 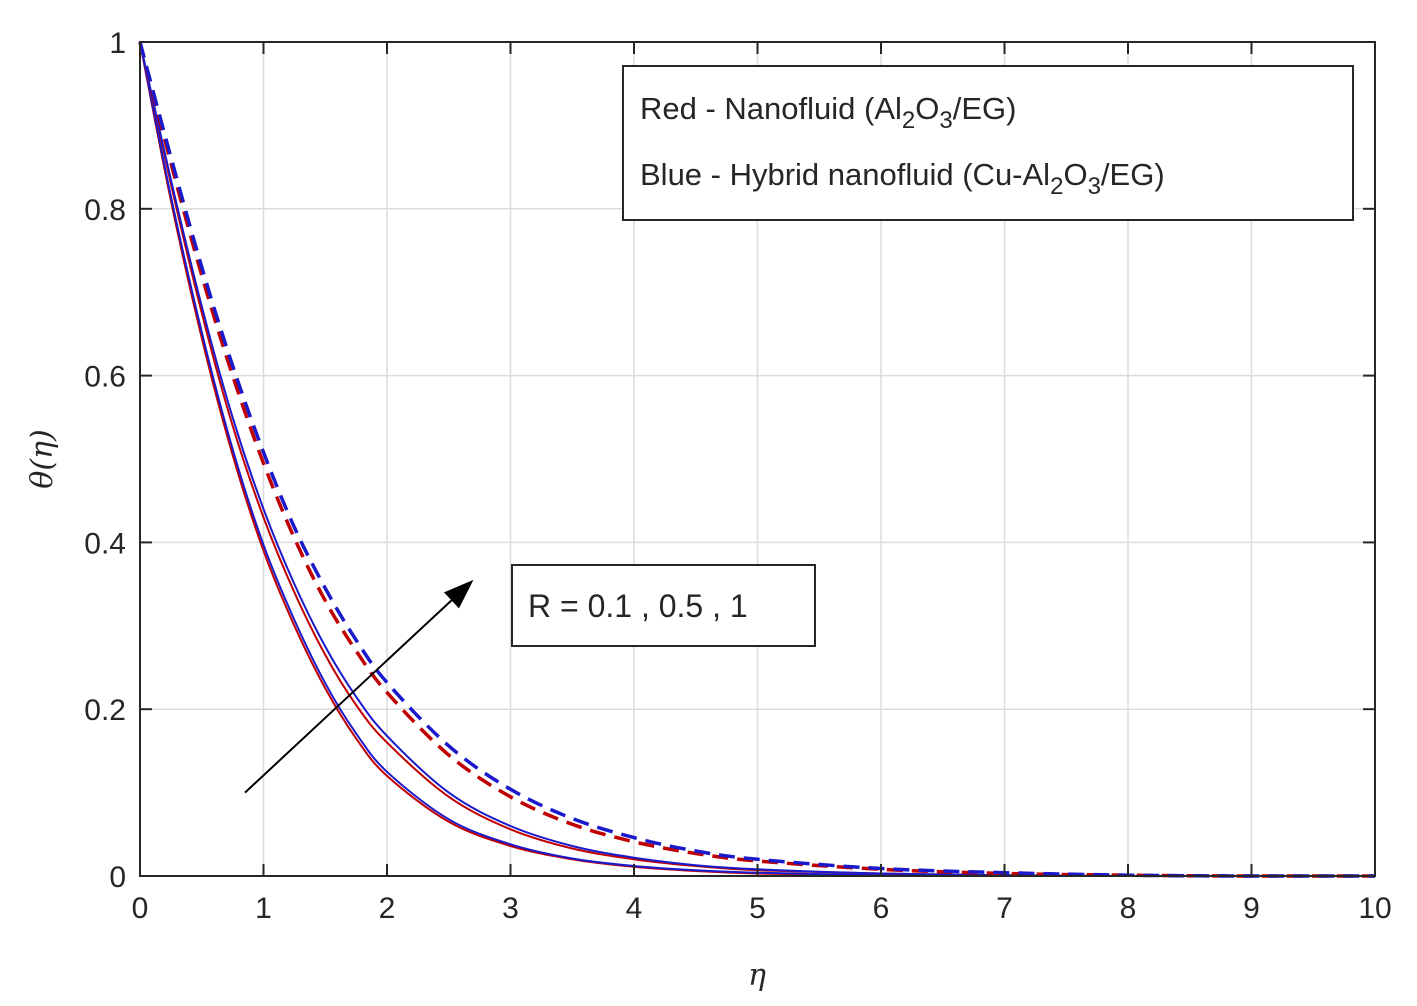 I want to click on x-tick-label: 3, so click(x=510, y=908).